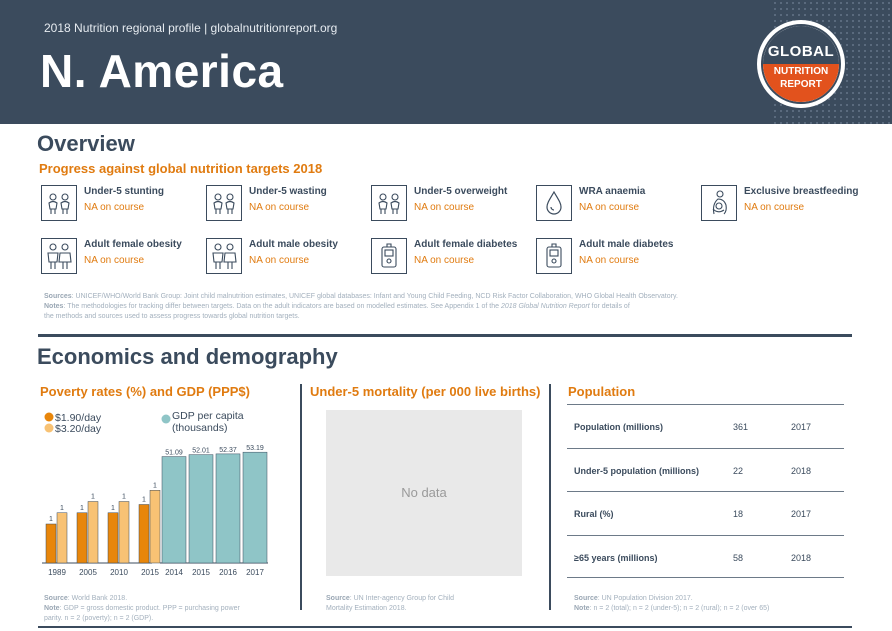 The image size is (892, 631). What do you see at coordinates (582, 608) in the screenshot?
I see `population-note-label: Note` at bounding box center [582, 608].